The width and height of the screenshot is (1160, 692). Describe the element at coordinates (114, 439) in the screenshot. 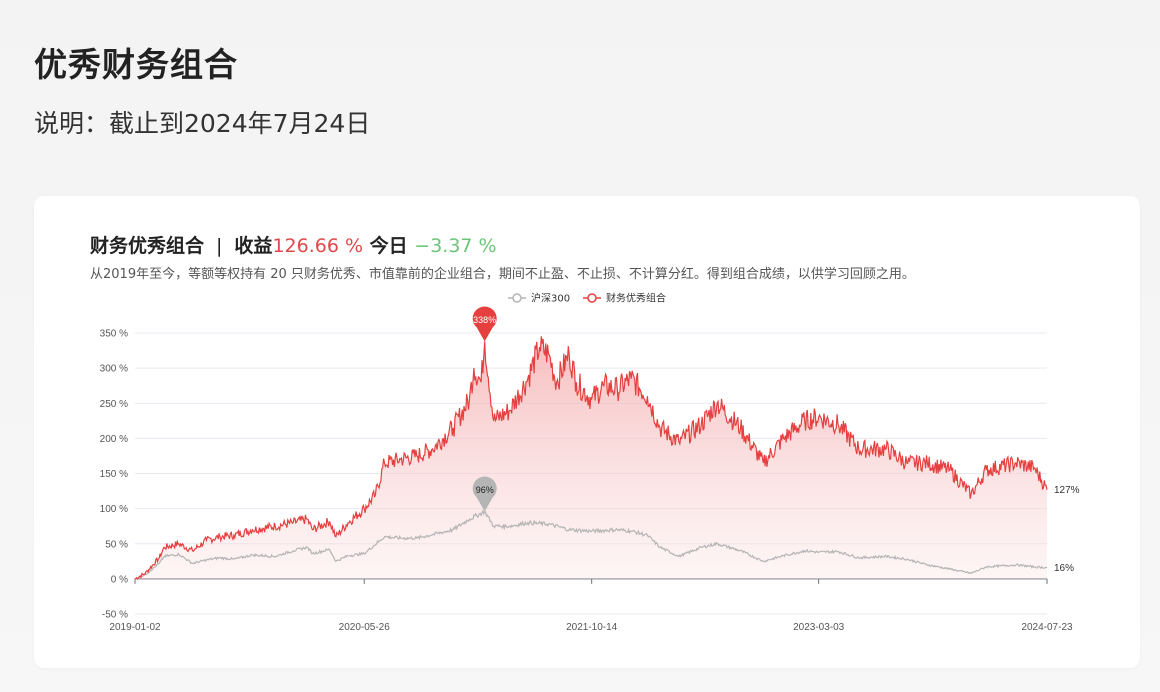

I see `y-tick-label: 200 %` at that location.